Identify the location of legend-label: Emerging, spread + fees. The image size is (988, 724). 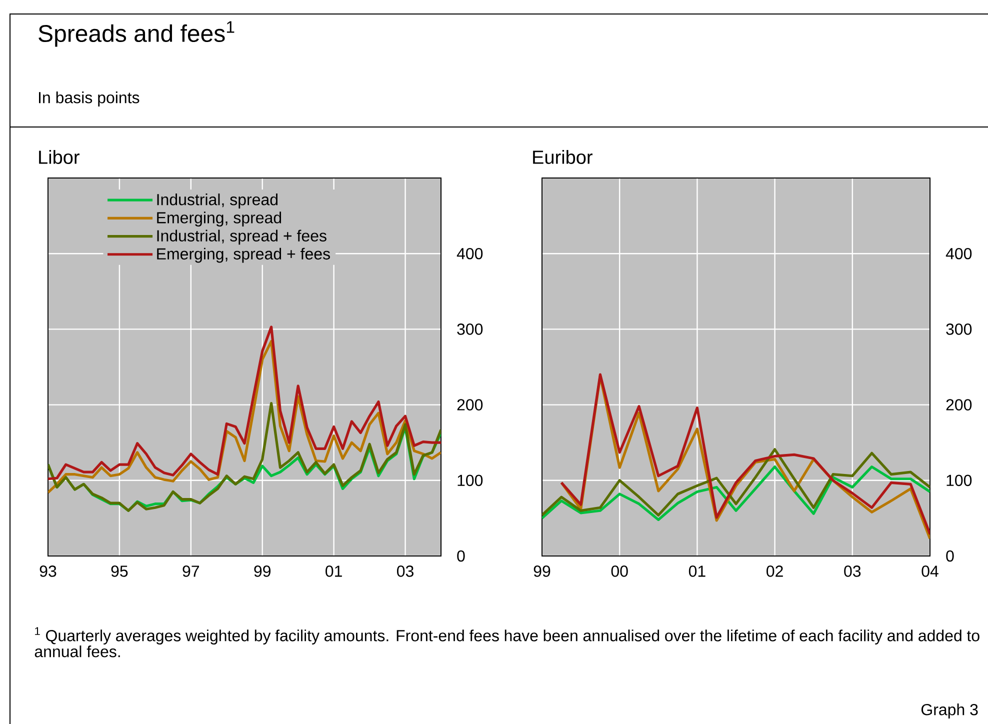
(243, 255).